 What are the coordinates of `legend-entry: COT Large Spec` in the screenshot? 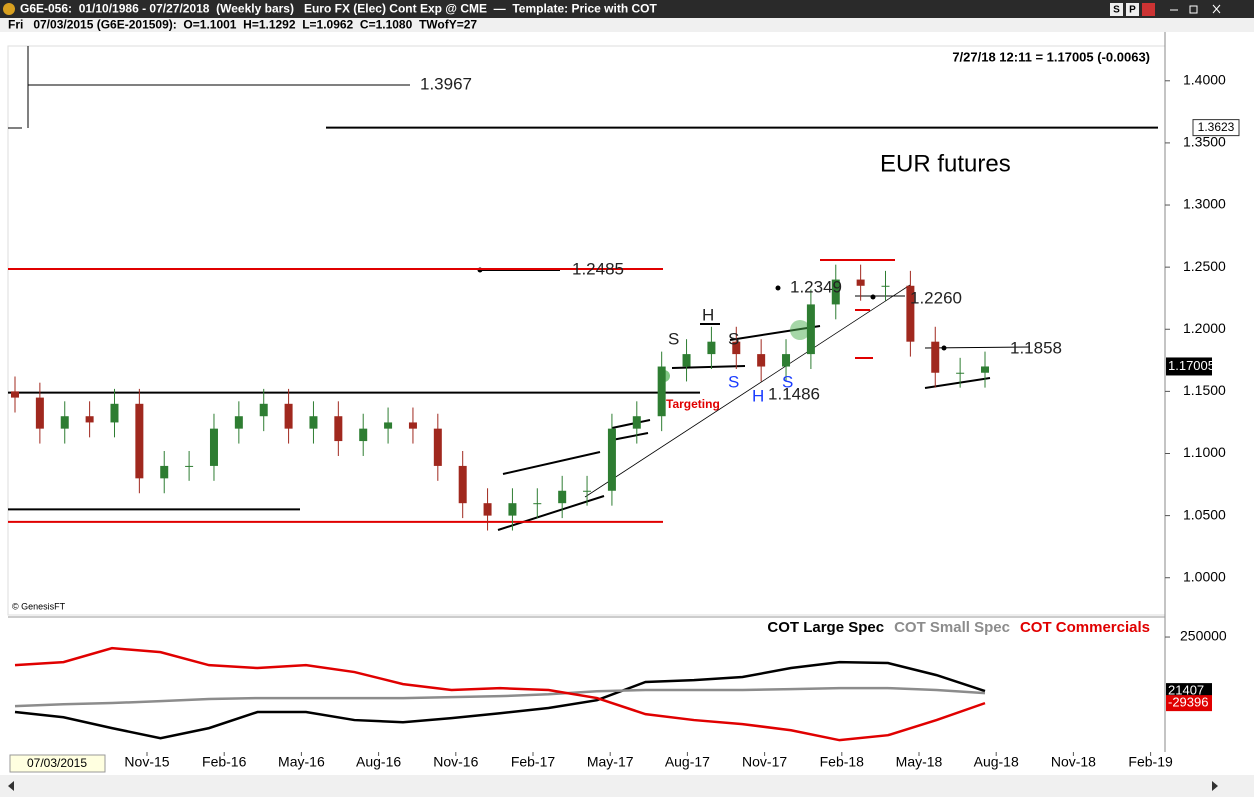 It's located at (825, 627).